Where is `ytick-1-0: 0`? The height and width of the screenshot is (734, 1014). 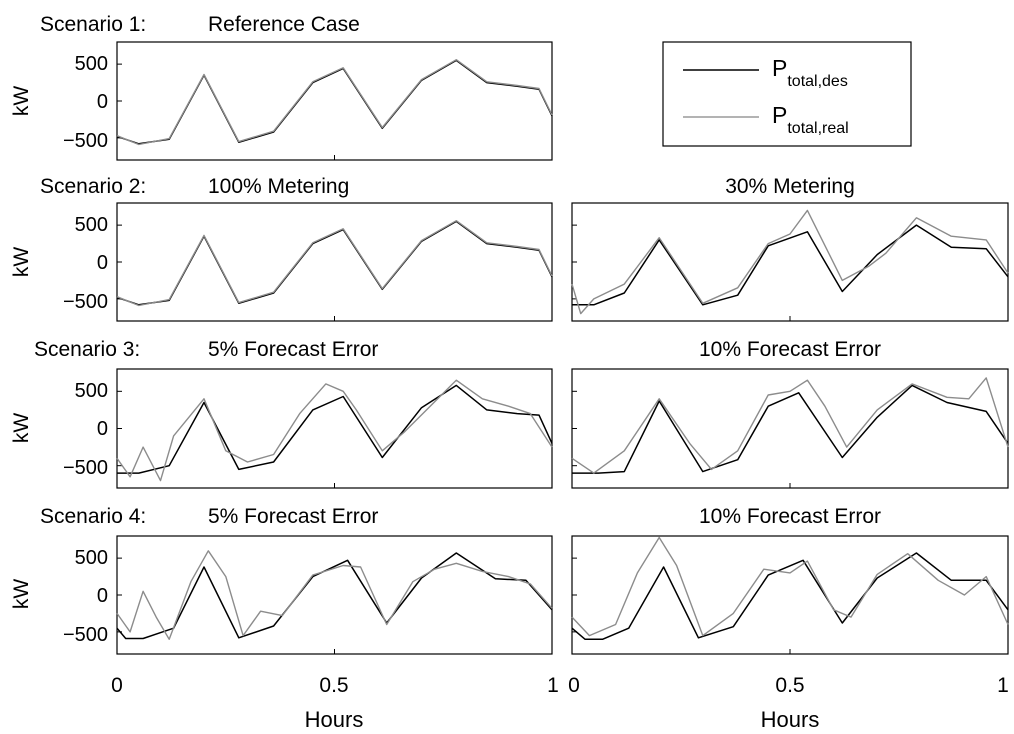
ytick-1-0: 0 is located at coordinates (102, 102).